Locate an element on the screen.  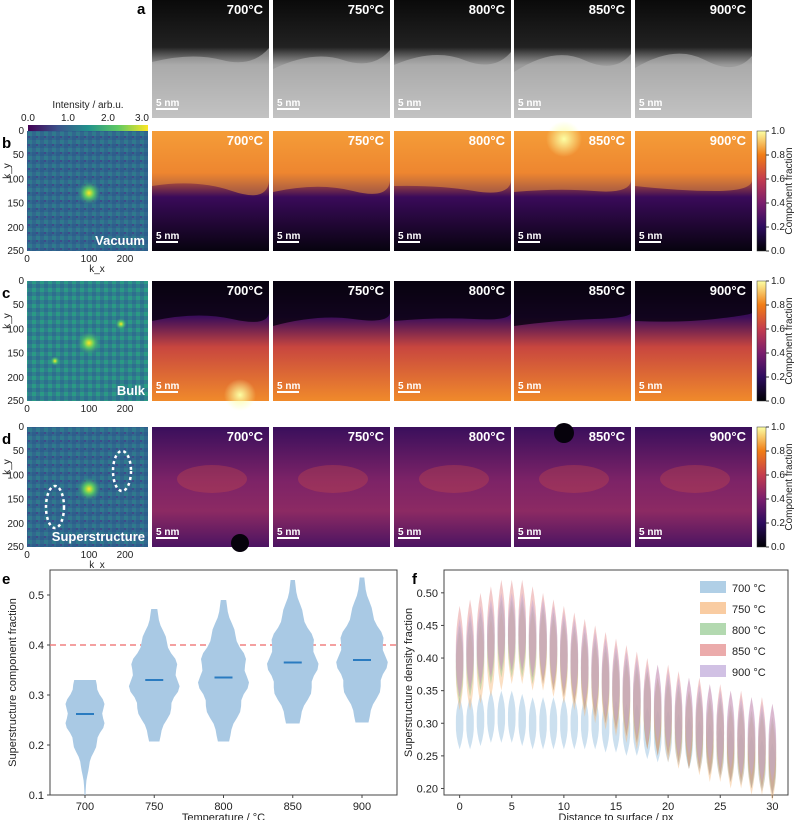
y-tick-label: 0.2 is located at coordinates (36, 746).